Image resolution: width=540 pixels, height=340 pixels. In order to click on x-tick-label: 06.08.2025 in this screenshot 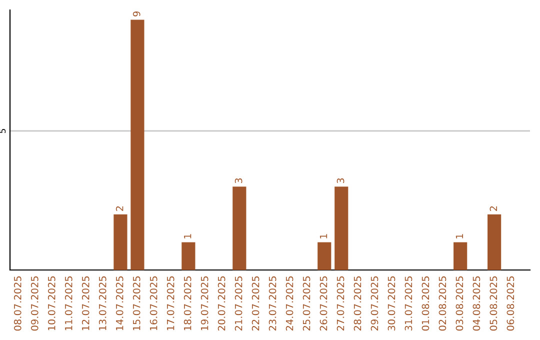, I will do `click(510, 303)`.